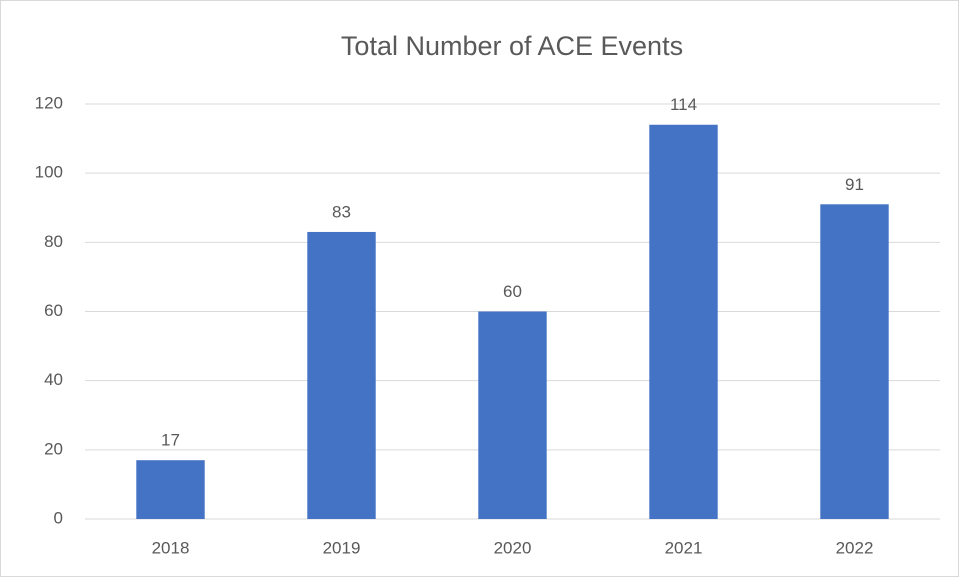  What do you see at coordinates (683, 104) in the screenshot?
I see `data-label: 114` at bounding box center [683, 104].